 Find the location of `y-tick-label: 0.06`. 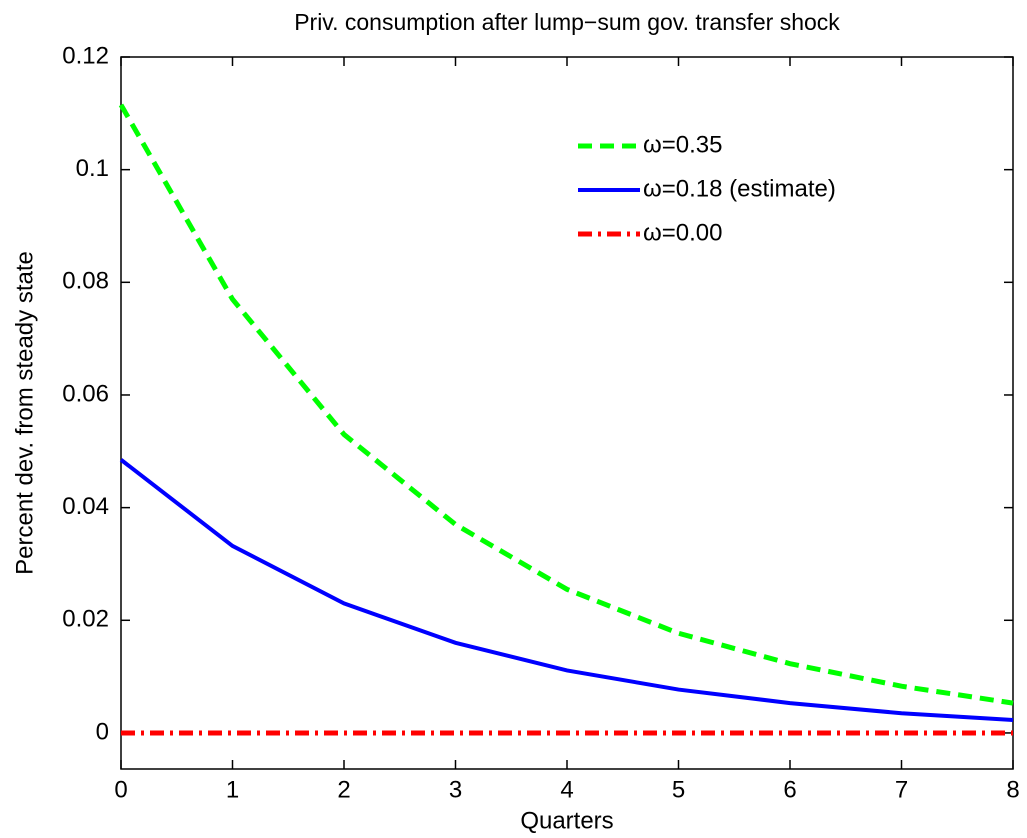

y-tick-label: 0.06 is located at coordinates (85, 393).